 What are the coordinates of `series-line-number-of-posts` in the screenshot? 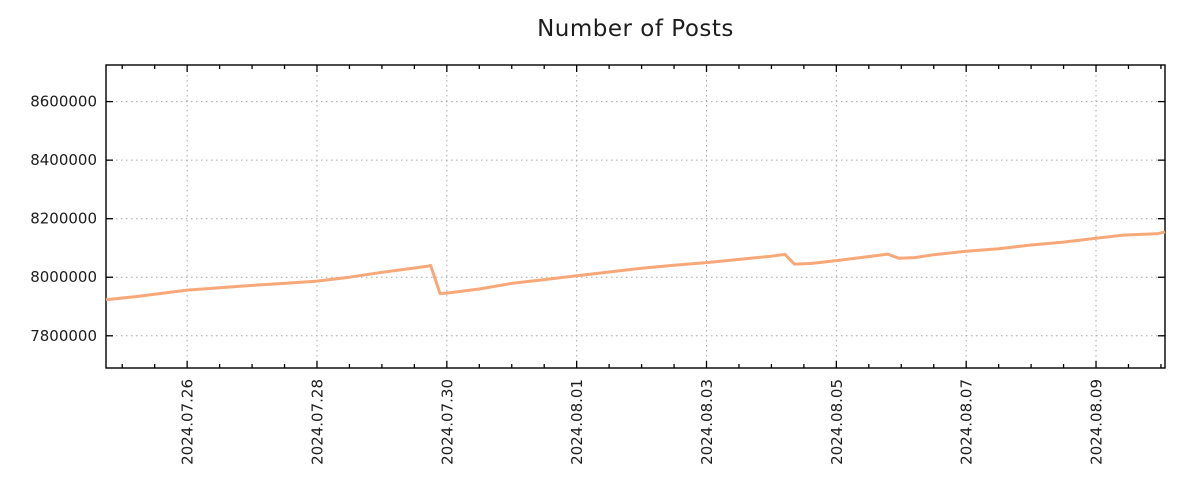 It's located at (635, 266).